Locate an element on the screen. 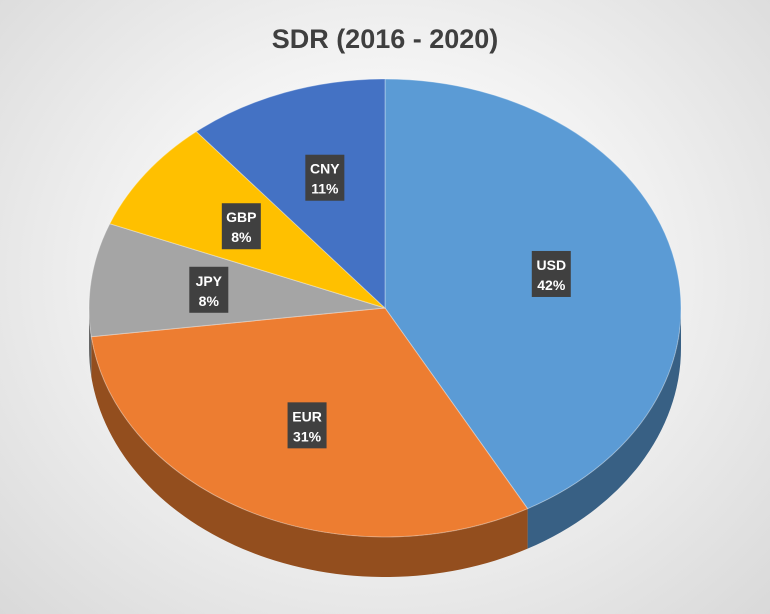 This screenshot has width=770, height=614. data-label-cny: CNY 11% is located at coordinates (325, 177).